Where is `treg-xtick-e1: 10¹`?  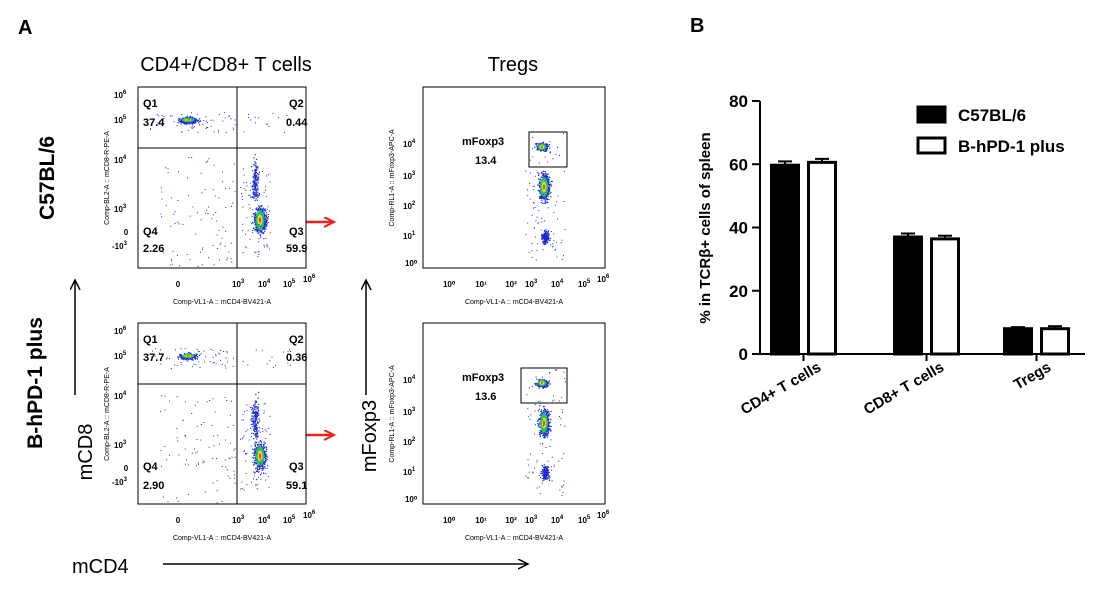 treg-xtick-e1: 10¹ is located at coordinates (481, 284).